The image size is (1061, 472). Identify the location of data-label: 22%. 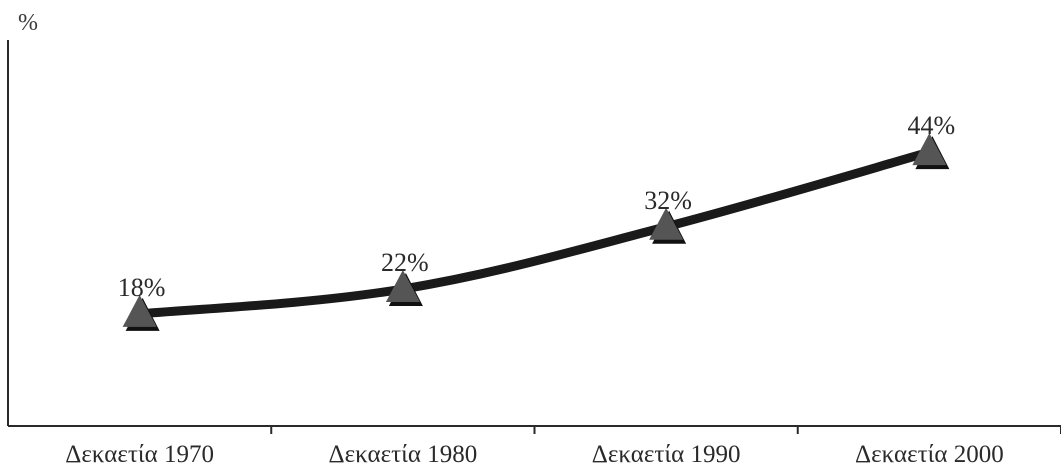
(405, 262).